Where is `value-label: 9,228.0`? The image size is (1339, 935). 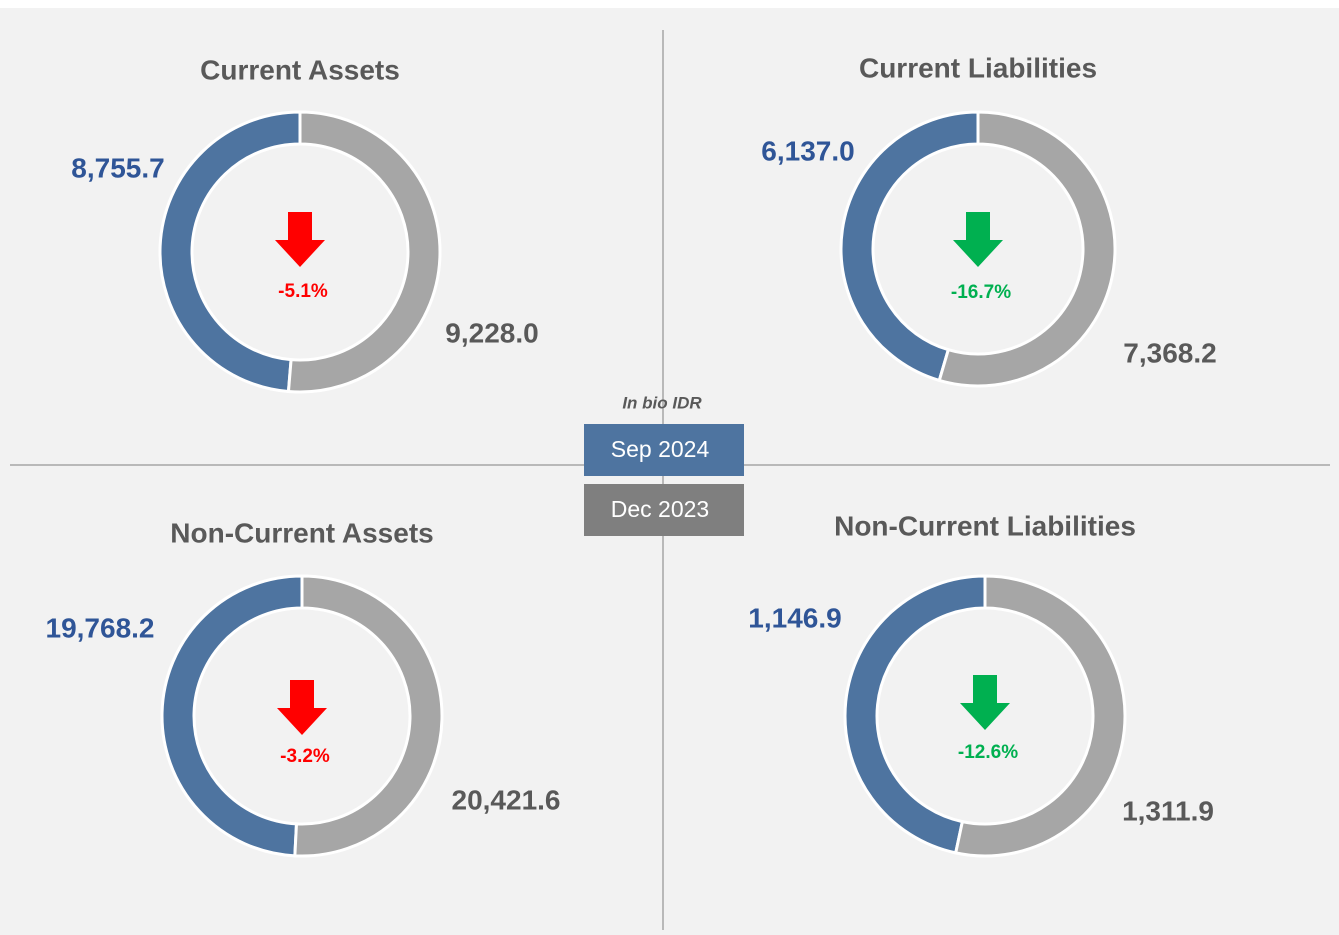 value-label: 9,228.0 is located at coordinates (491, 332).